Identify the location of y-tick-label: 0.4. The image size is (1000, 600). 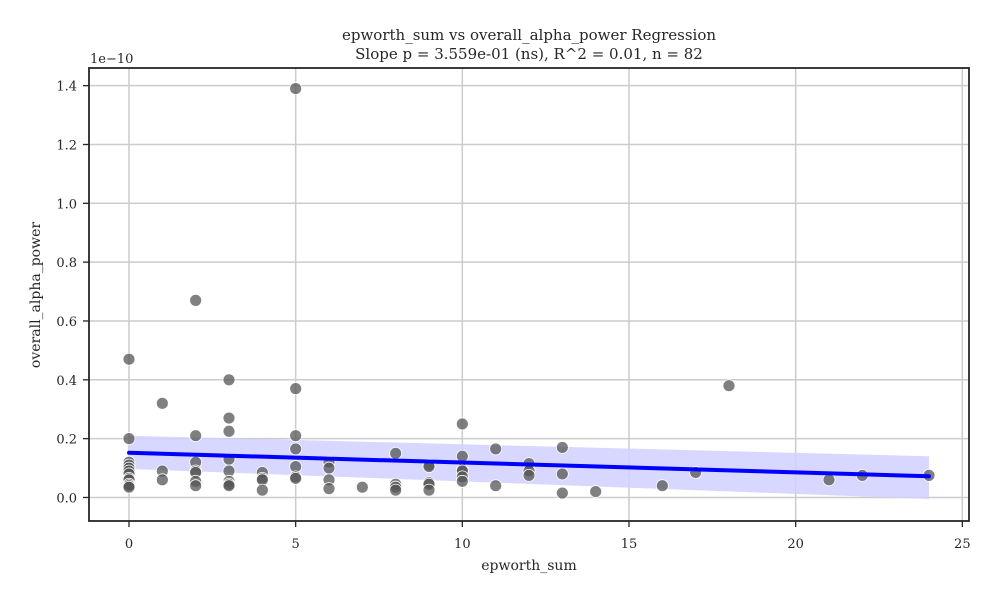
(66, 381).